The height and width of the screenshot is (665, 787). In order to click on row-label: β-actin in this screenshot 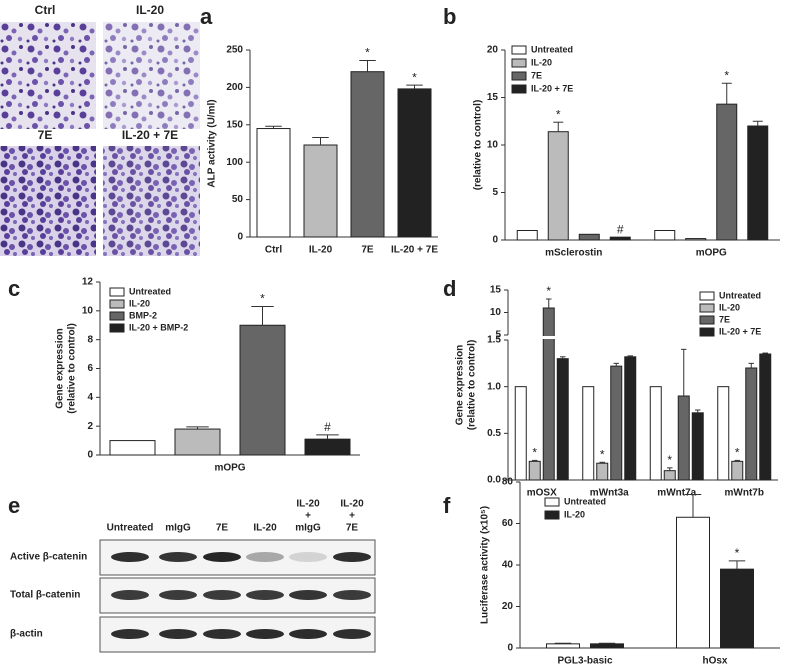, I will do `click(26, 634)`.